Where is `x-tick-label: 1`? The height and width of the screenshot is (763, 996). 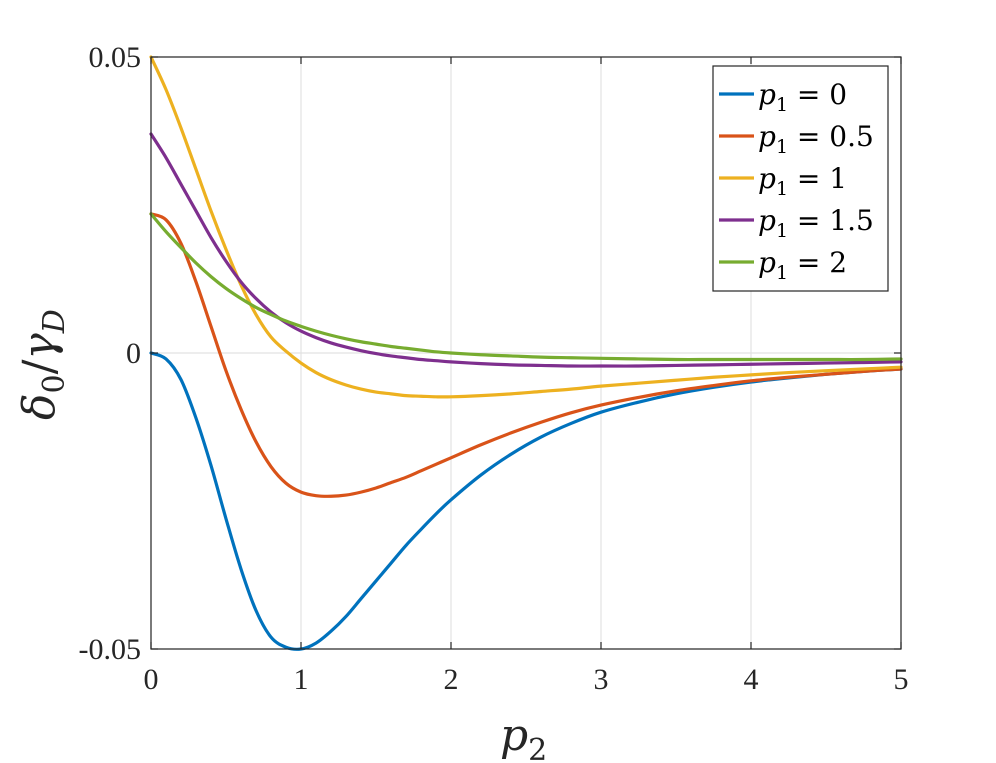 x-tick-label: 1 is located at coordinates (301, 679).